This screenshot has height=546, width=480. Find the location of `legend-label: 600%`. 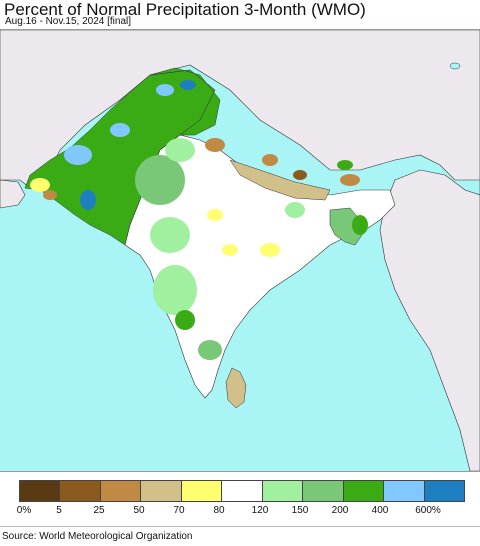

legend-label: 600% is located at coordinates (428, 510).